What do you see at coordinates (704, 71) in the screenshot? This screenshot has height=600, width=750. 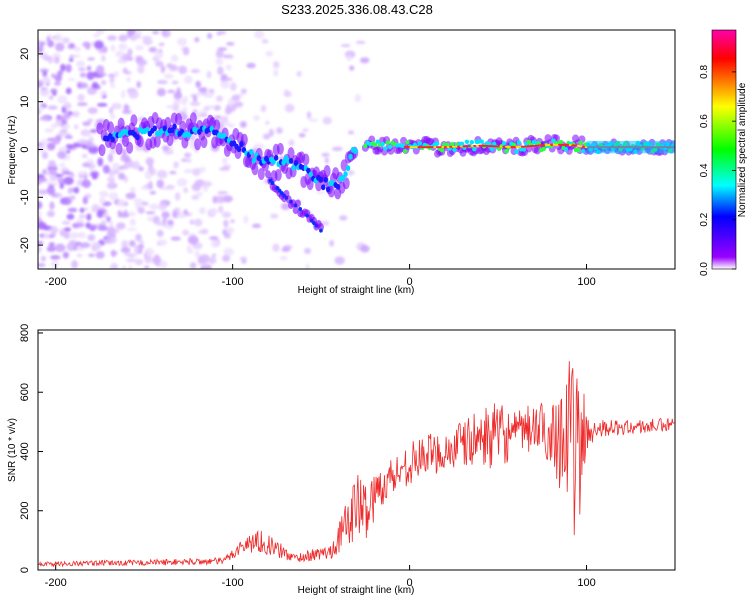 I see `colorbar-tick-label: 0.8` at bounding box center [704, 71].